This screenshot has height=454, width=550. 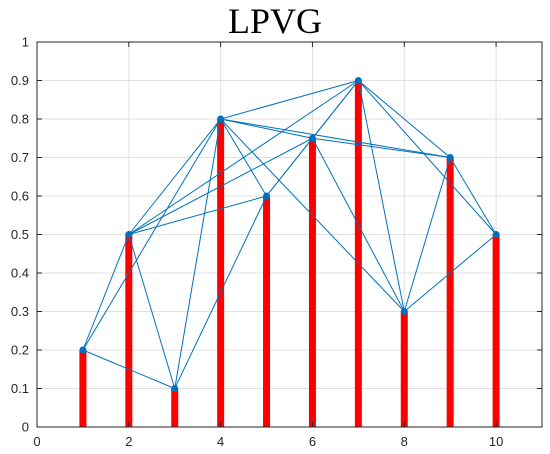 What do you see at coordinates (20, 234) in the screenshot?
I see `y-tick-label: 0.5` at bounding box center [20, 234].